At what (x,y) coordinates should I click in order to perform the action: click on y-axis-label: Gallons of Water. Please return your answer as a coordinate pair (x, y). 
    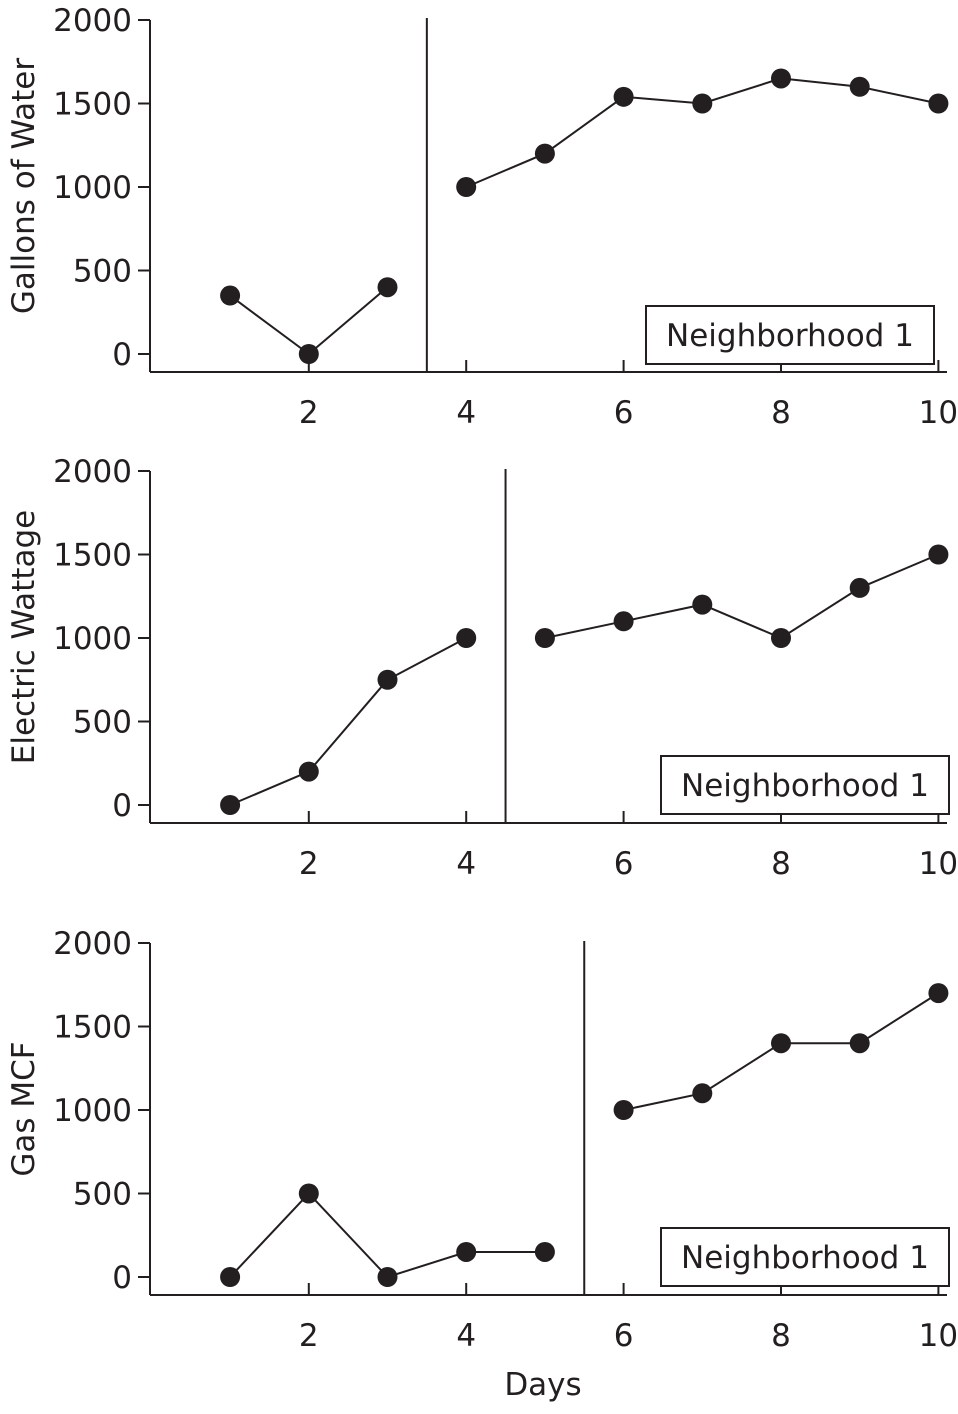
    Looking at the image, I should click on (24, 186).